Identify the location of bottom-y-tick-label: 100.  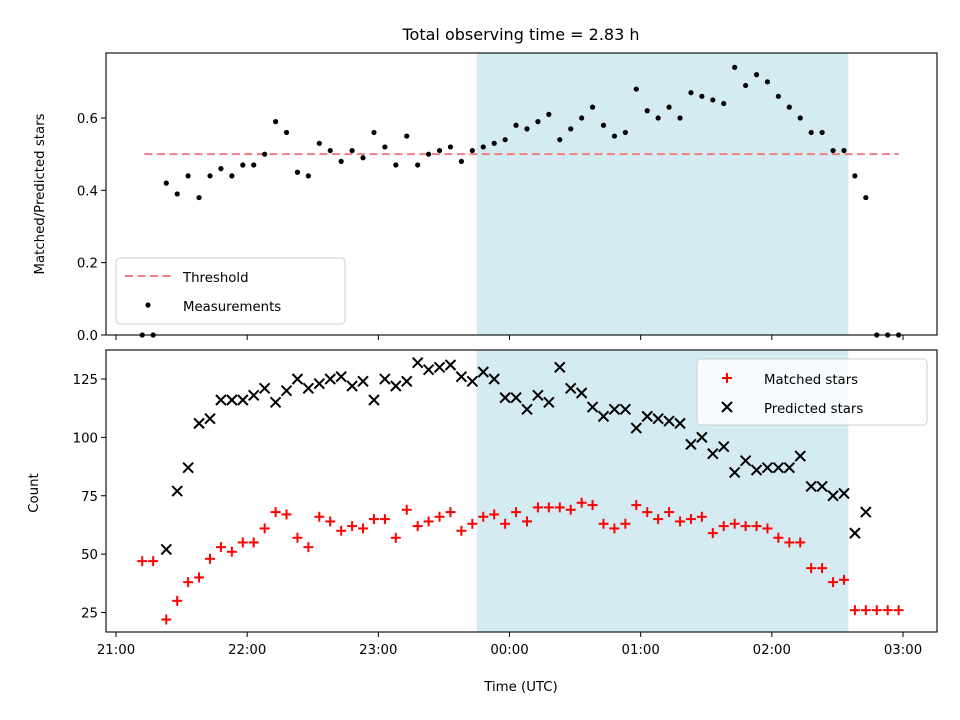
(85, 438).